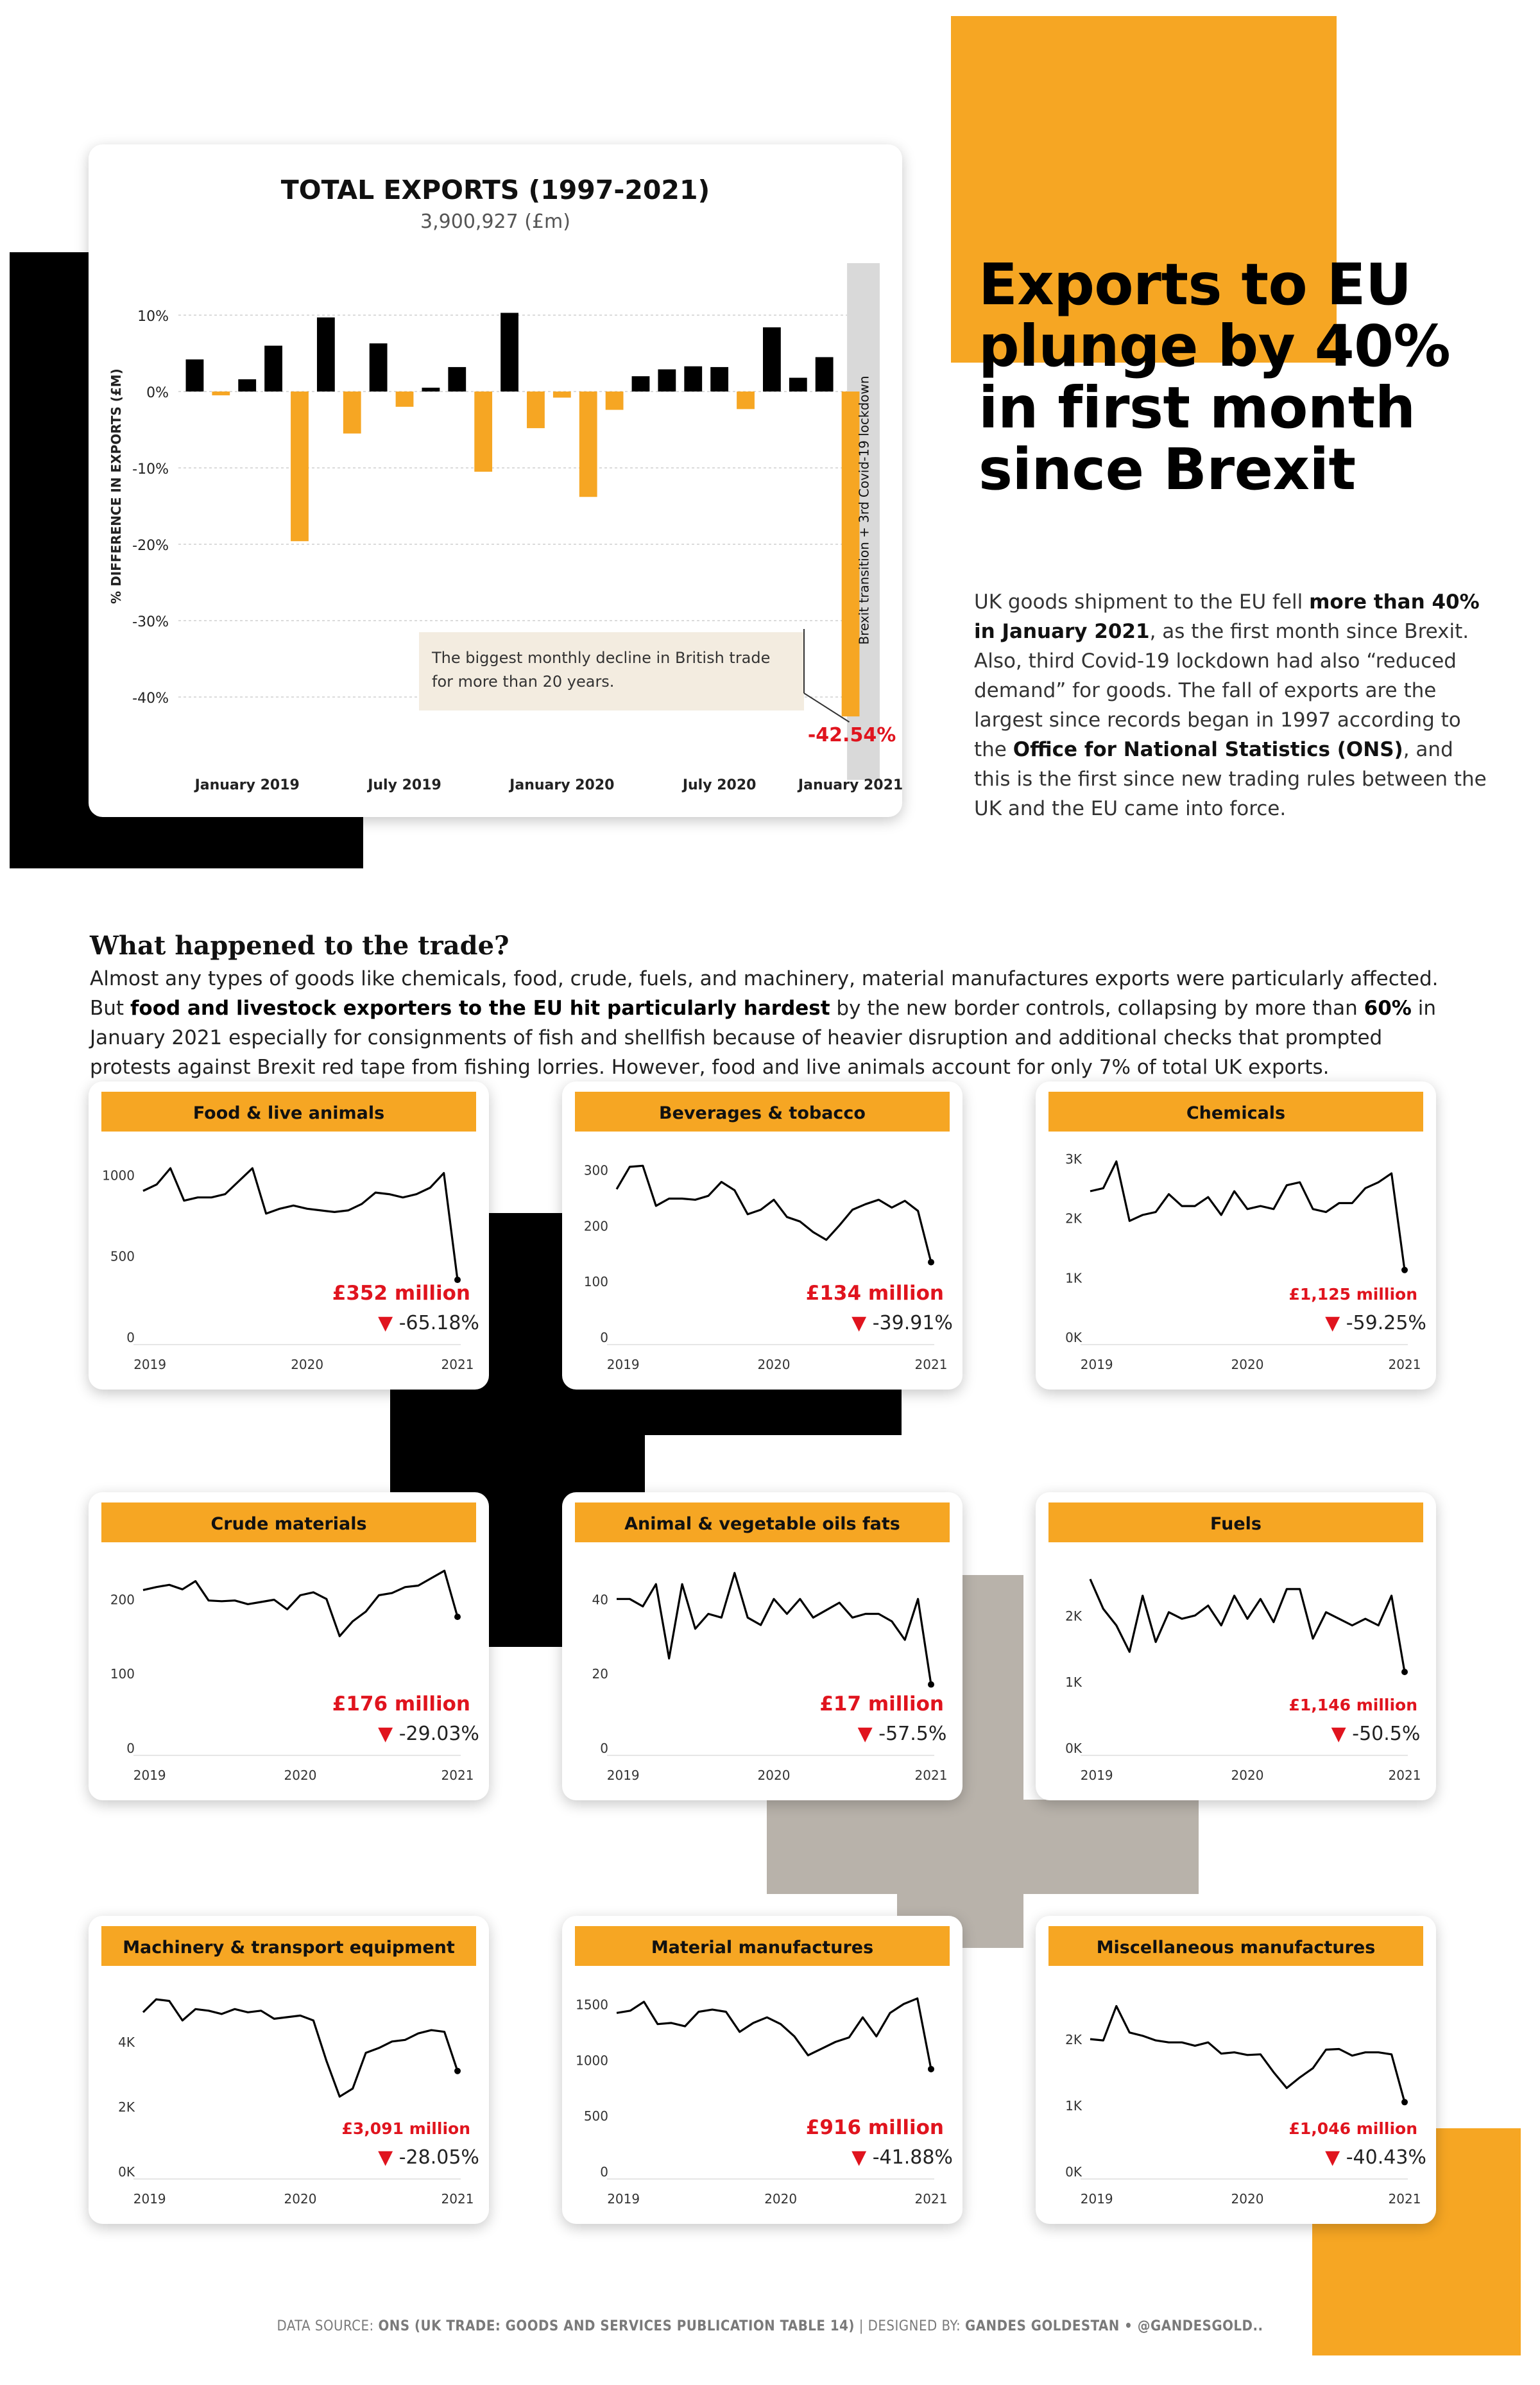  Describe the element at coordinates (1113, 2326) in the screenshot. I see `footer-designer: GANDES GOLDESTAN • @GANDESGOLD..` at that location.